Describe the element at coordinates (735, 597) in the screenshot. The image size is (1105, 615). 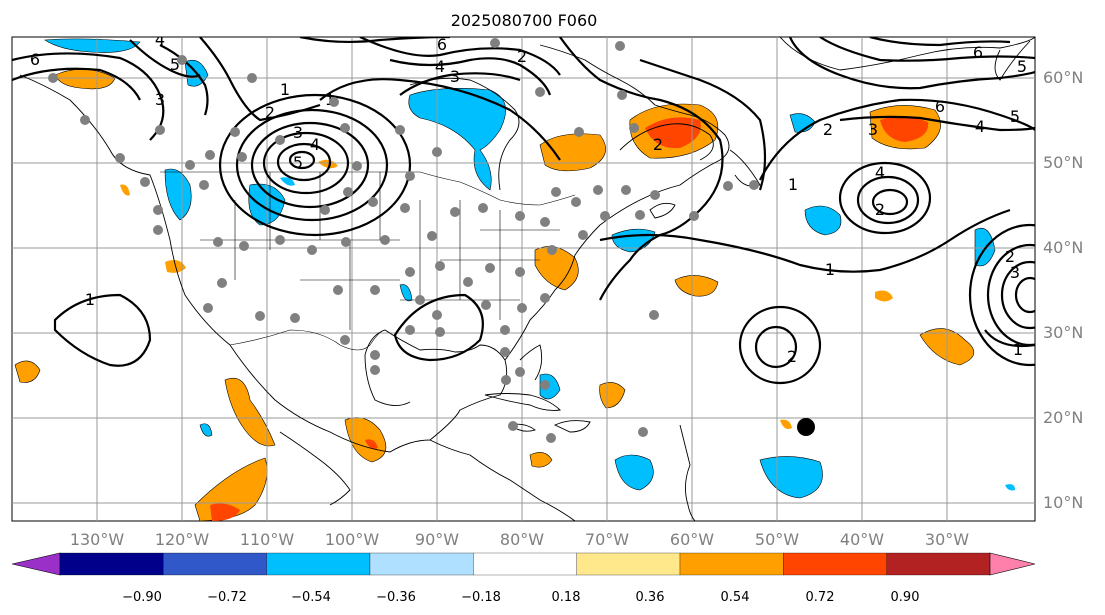
I see `svg-text: 0.54` at that location.